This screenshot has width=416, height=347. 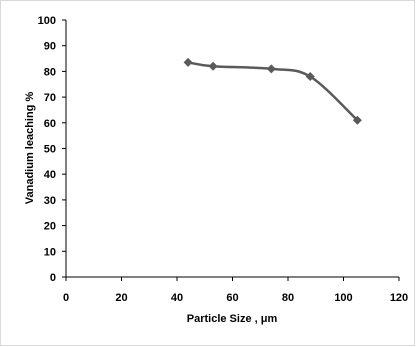 I want to click on x-tick-label: 120, so click(x=399, y=298).